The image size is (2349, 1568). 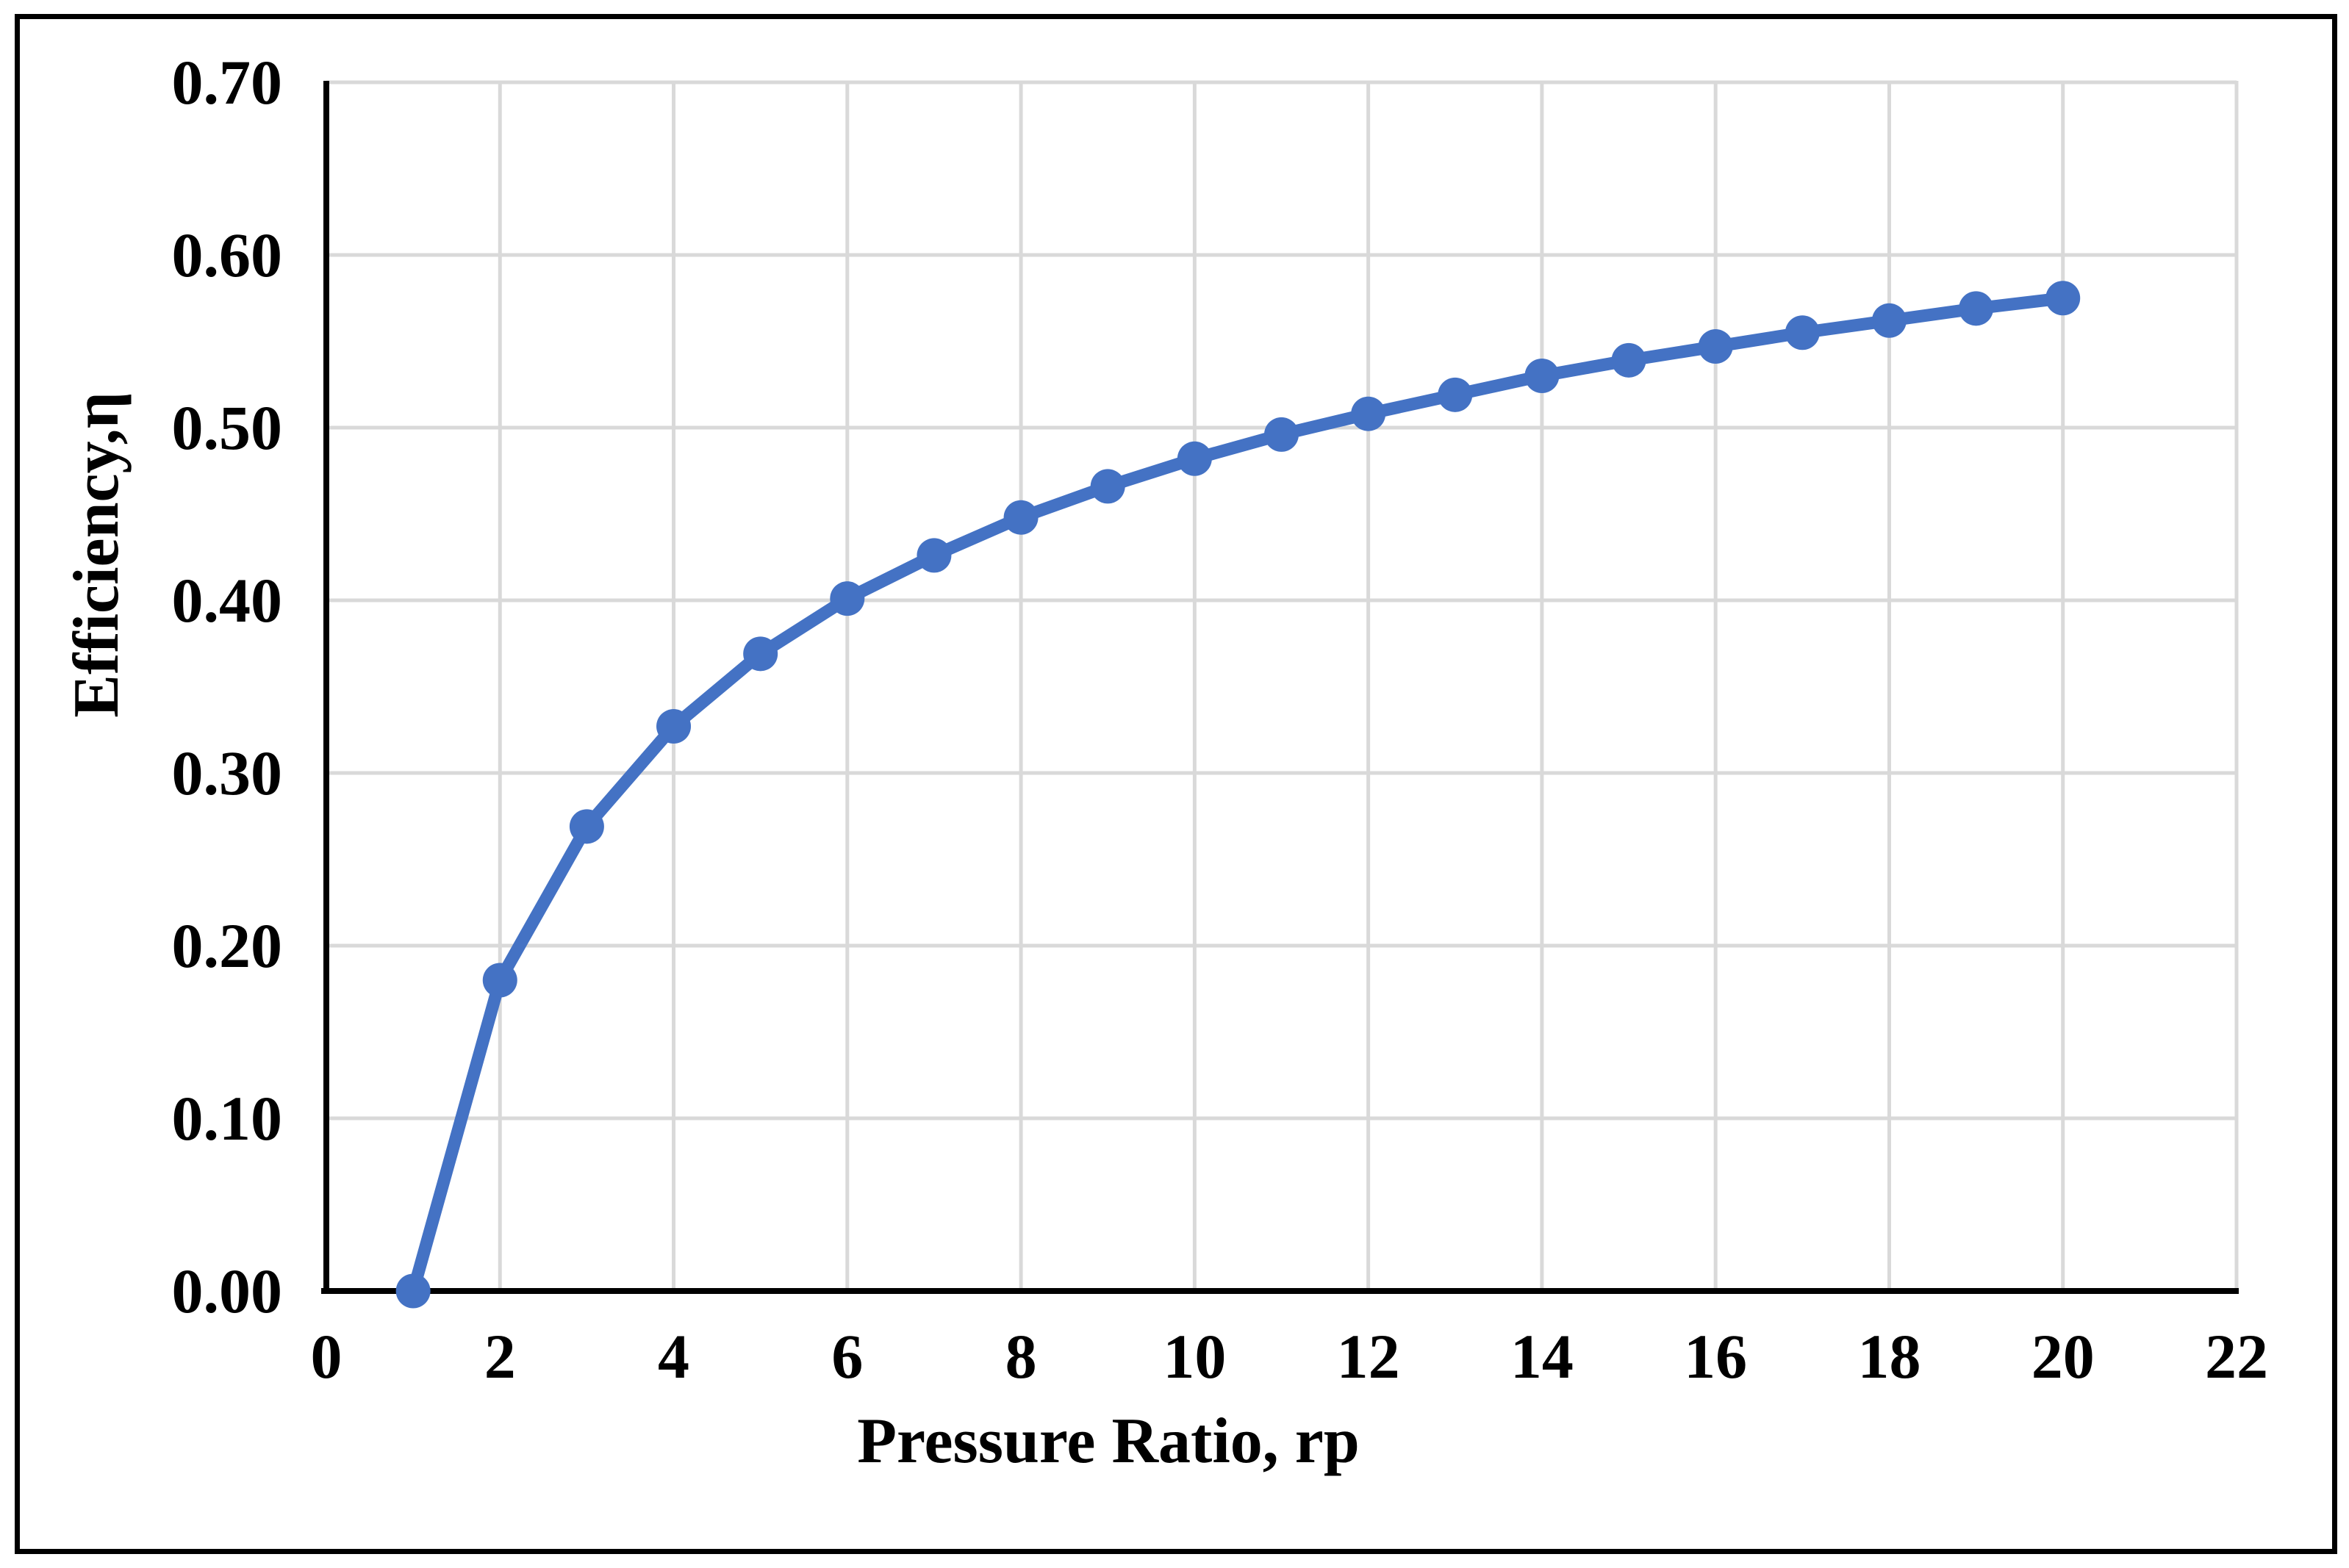 I want to click on x-tick-label: 14, so click(x=1542, y=1357).